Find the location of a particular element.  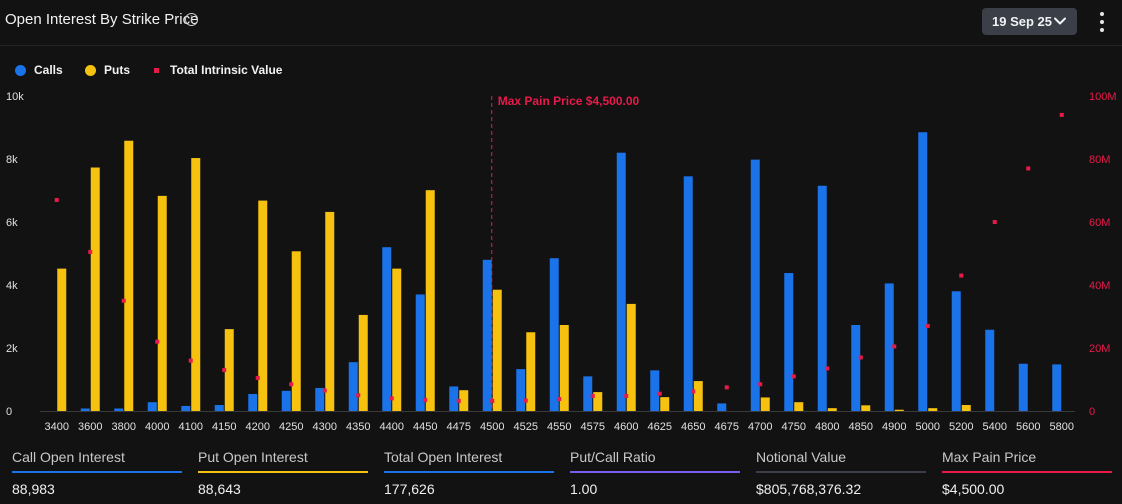

legend-label-calls: Calls is located at coordinates (48, 70).